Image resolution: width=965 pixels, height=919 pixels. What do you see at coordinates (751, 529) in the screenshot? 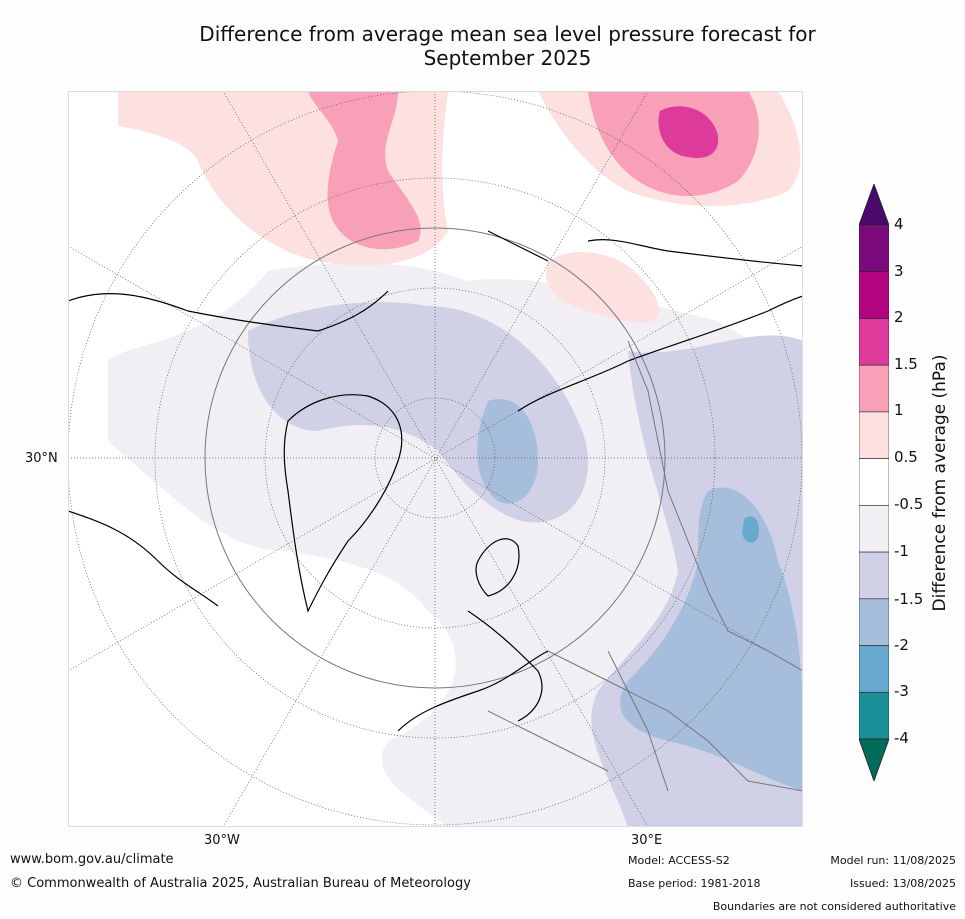
I see `siberia-low-center` at bounding box center [751, 529].